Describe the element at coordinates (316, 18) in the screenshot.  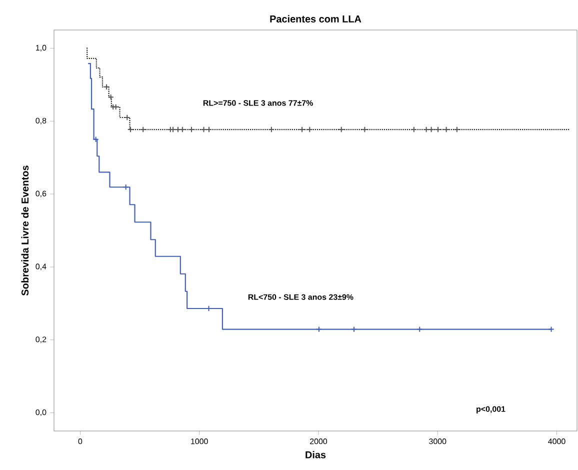
I see `chart-title: Pacientes com LLA` at that location.